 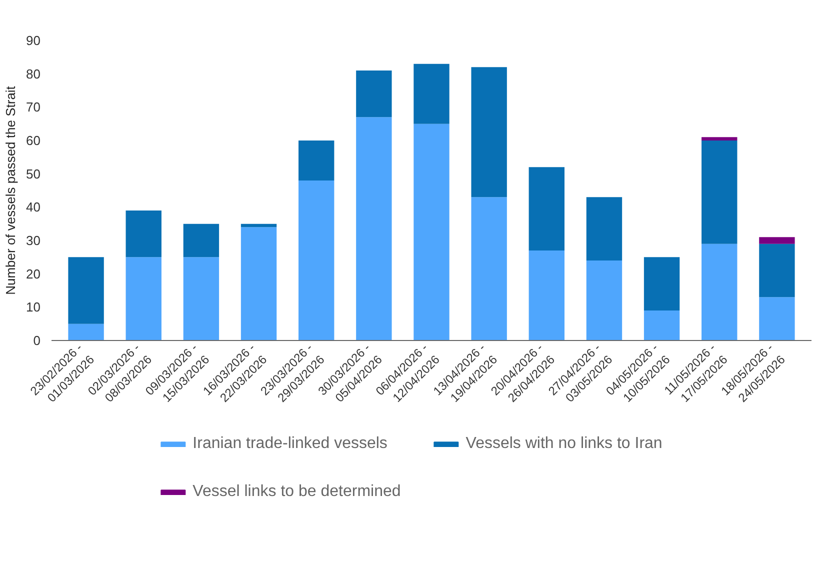 What do you see at coordinates (33, 40) in the screenshot?
I see `y-tick-label: 90` at bounding box center [33, 40].